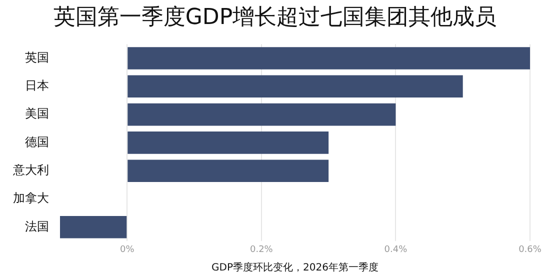 Image resolution: width=550 pixels, height=278 pixels. Describe the element at coordinates (37, 226) in the screenshot. I see `y-tick-label: 法国` at that location.